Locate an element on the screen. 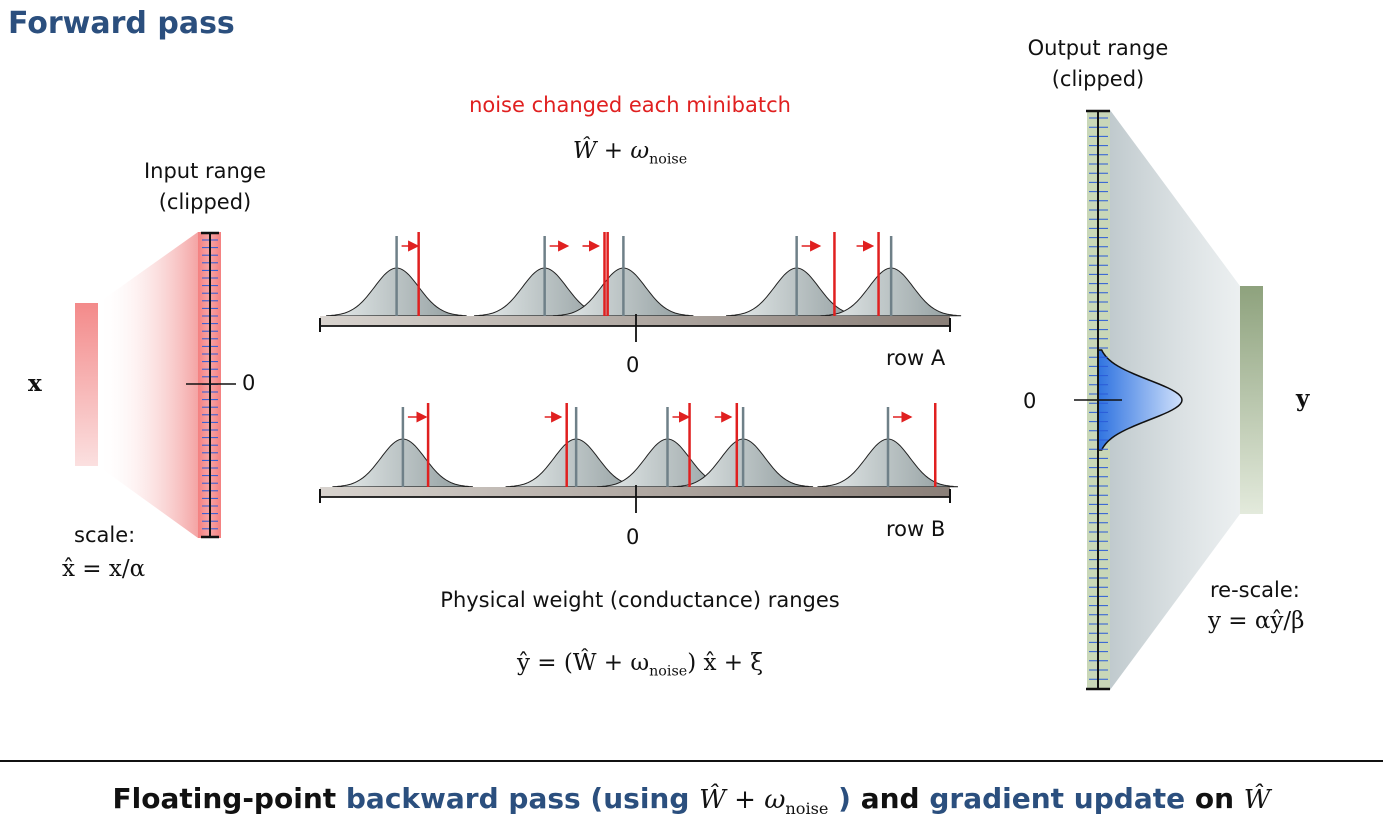  row-a-group is located at coordinates (640, 287).